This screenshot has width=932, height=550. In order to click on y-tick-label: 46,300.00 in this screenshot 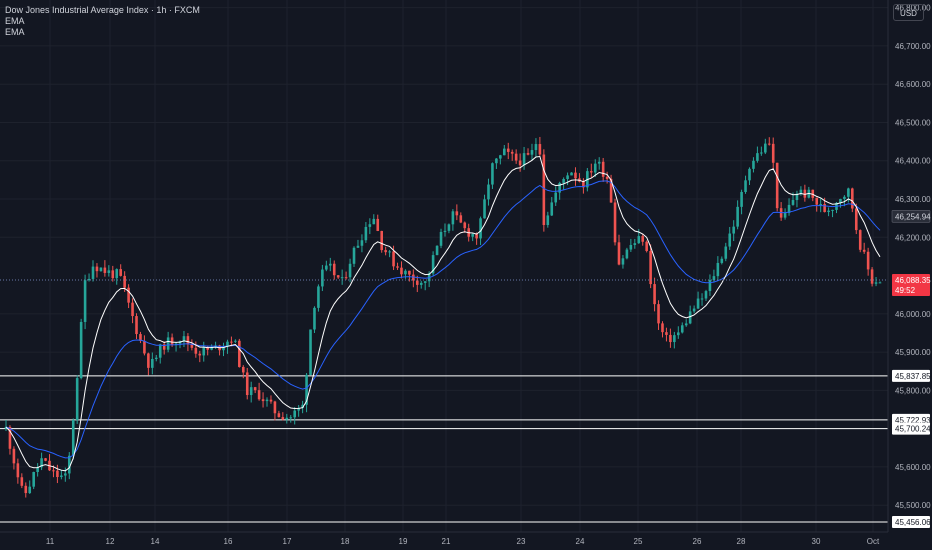, I will do `click(913, 199)`.